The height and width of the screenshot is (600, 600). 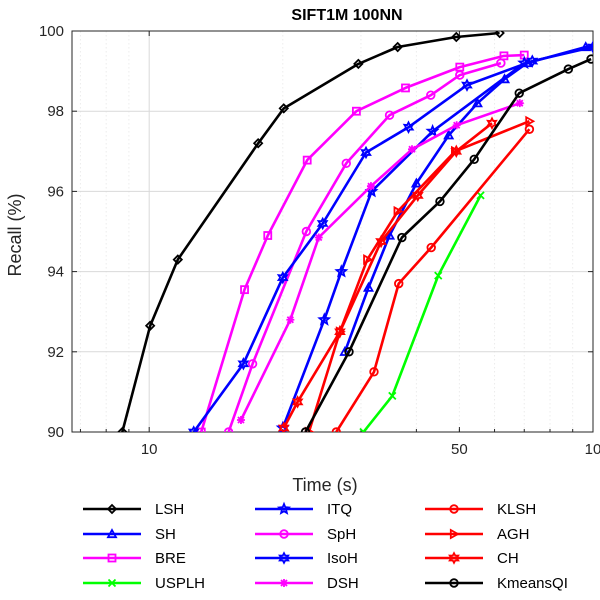 What do you see at coordinates (343, 583) in the screenshot?
I see `legend-label-dsh: DSH` at bounding box center [343, 583].